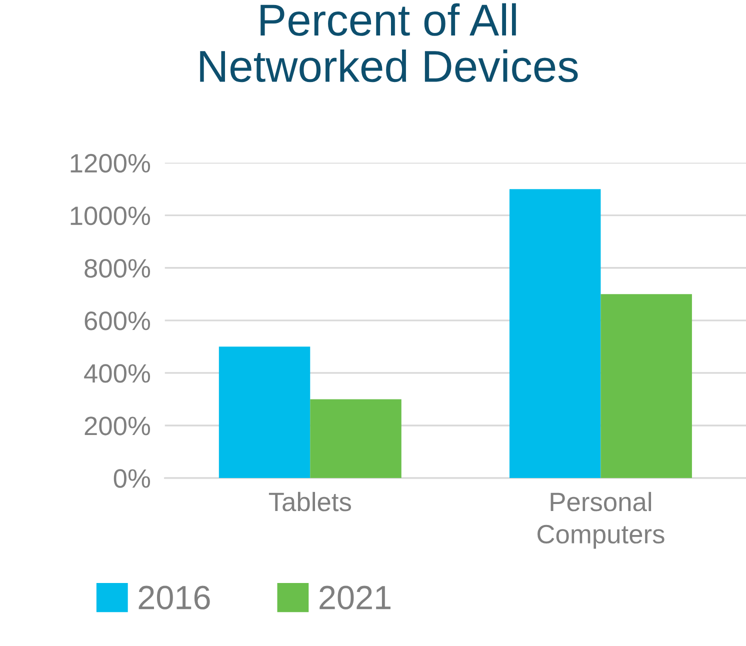  I want to click on y-tick-label: 800%, so click(117, 268).